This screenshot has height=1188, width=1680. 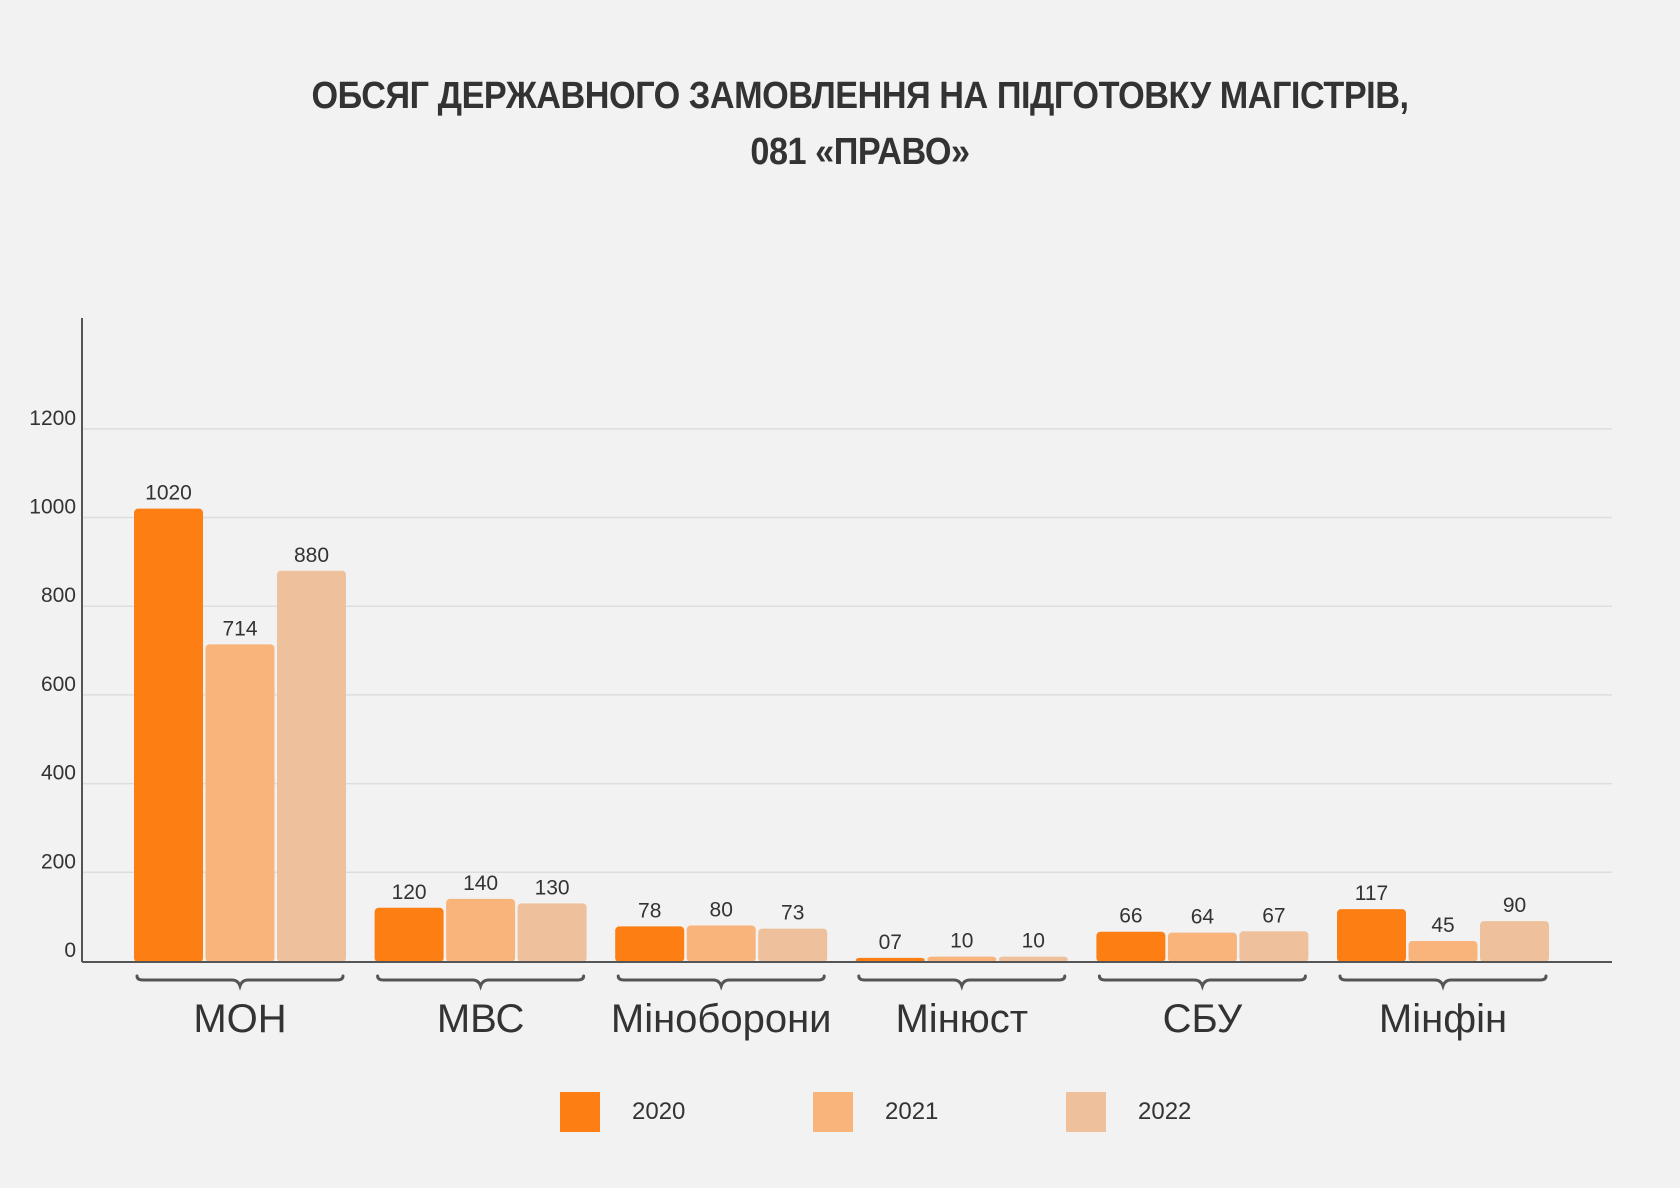 I want to click on bar-value-label: 140, so click(x=480, y=883).